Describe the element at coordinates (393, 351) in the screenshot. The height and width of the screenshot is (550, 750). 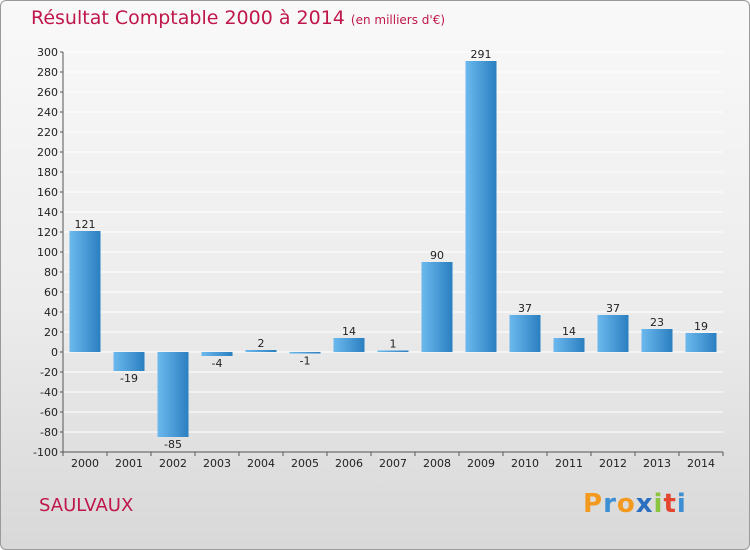
I see `bar-2007` at that location.